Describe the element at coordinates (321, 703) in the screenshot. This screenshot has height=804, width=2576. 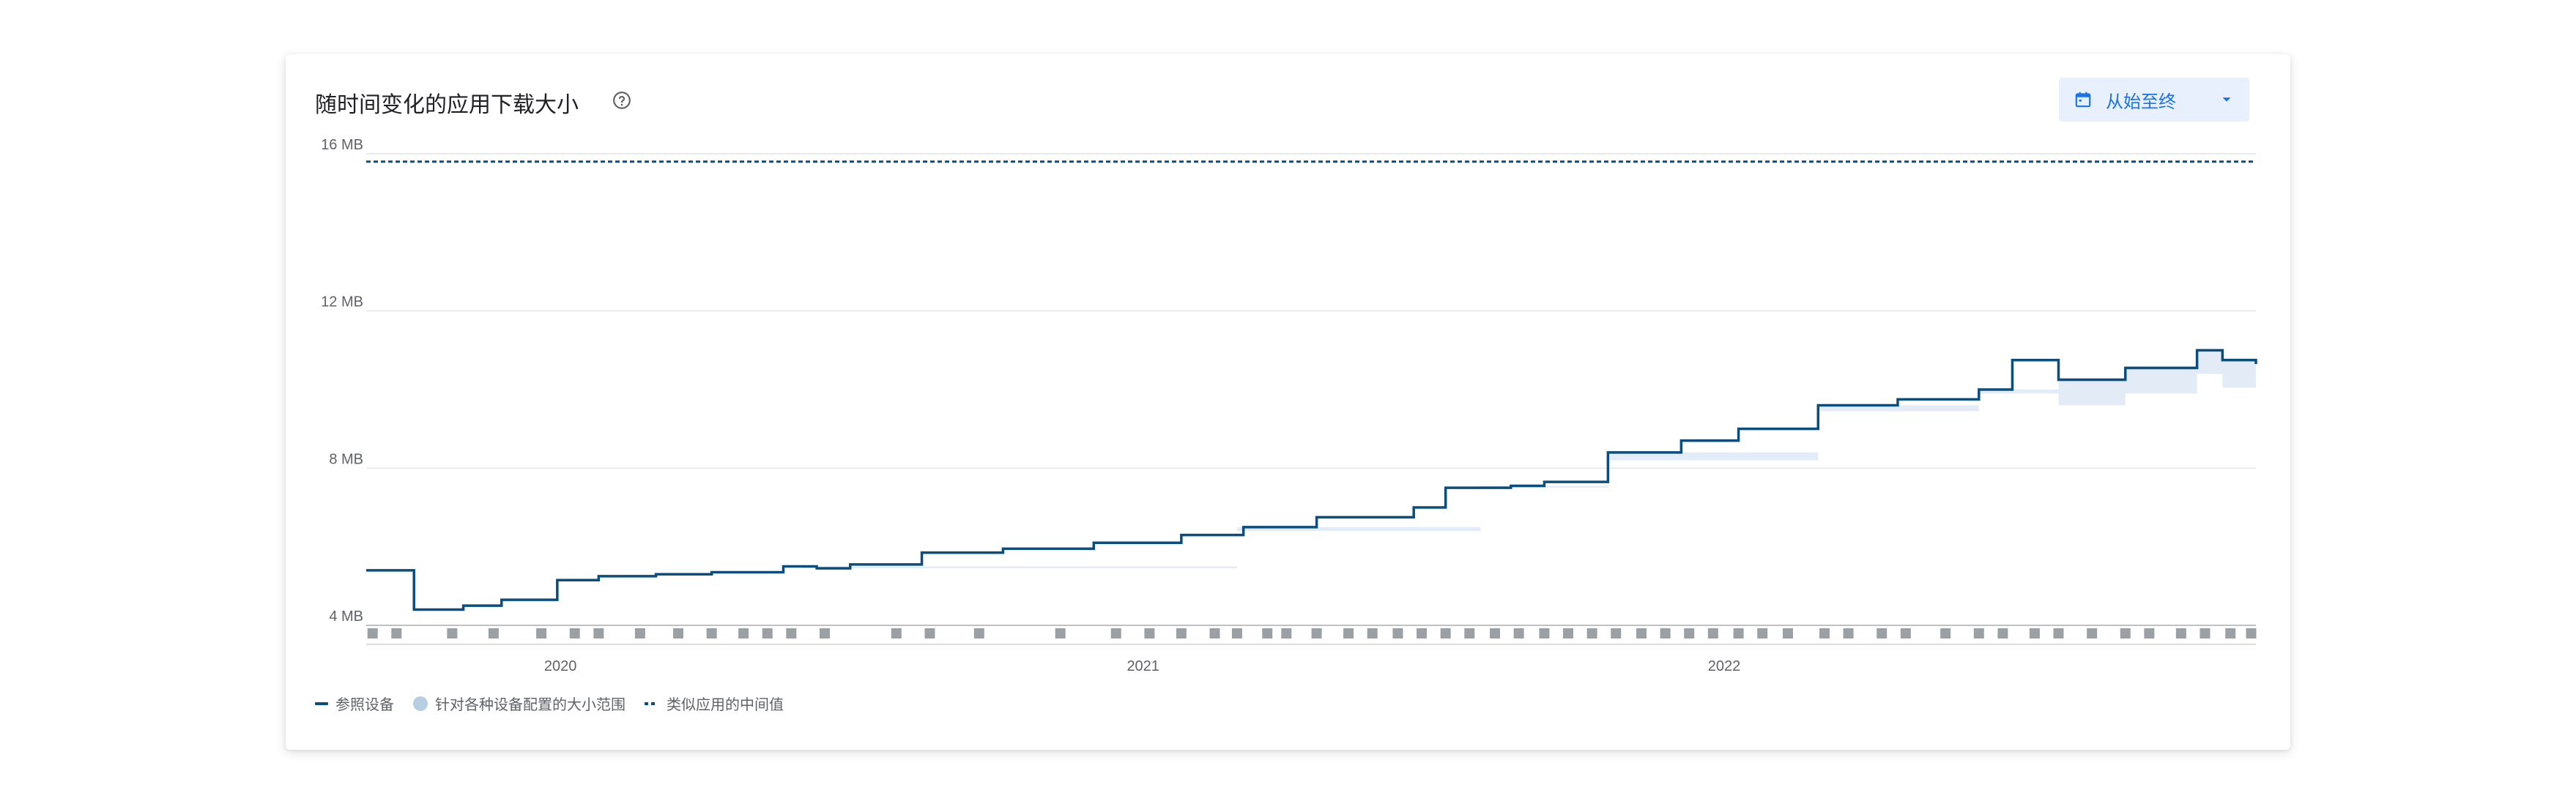
I see `legend-swatch-reference` at that location.